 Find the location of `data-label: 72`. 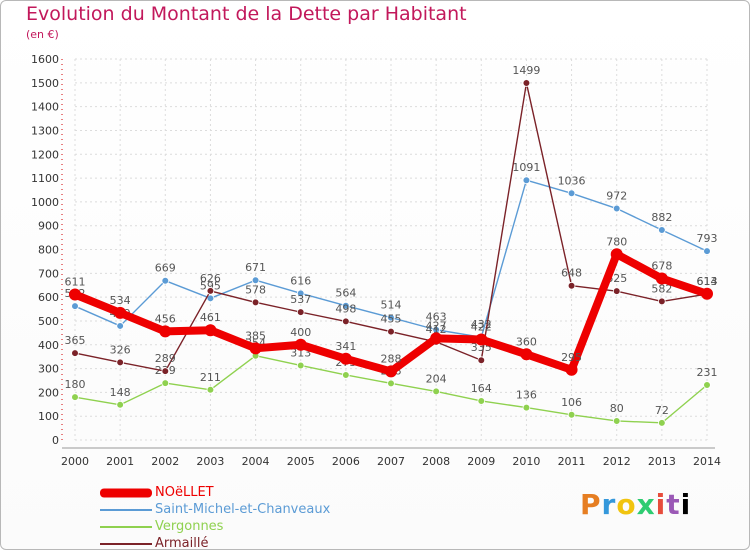

data-label: 72 is located at coordinates (662, 410).